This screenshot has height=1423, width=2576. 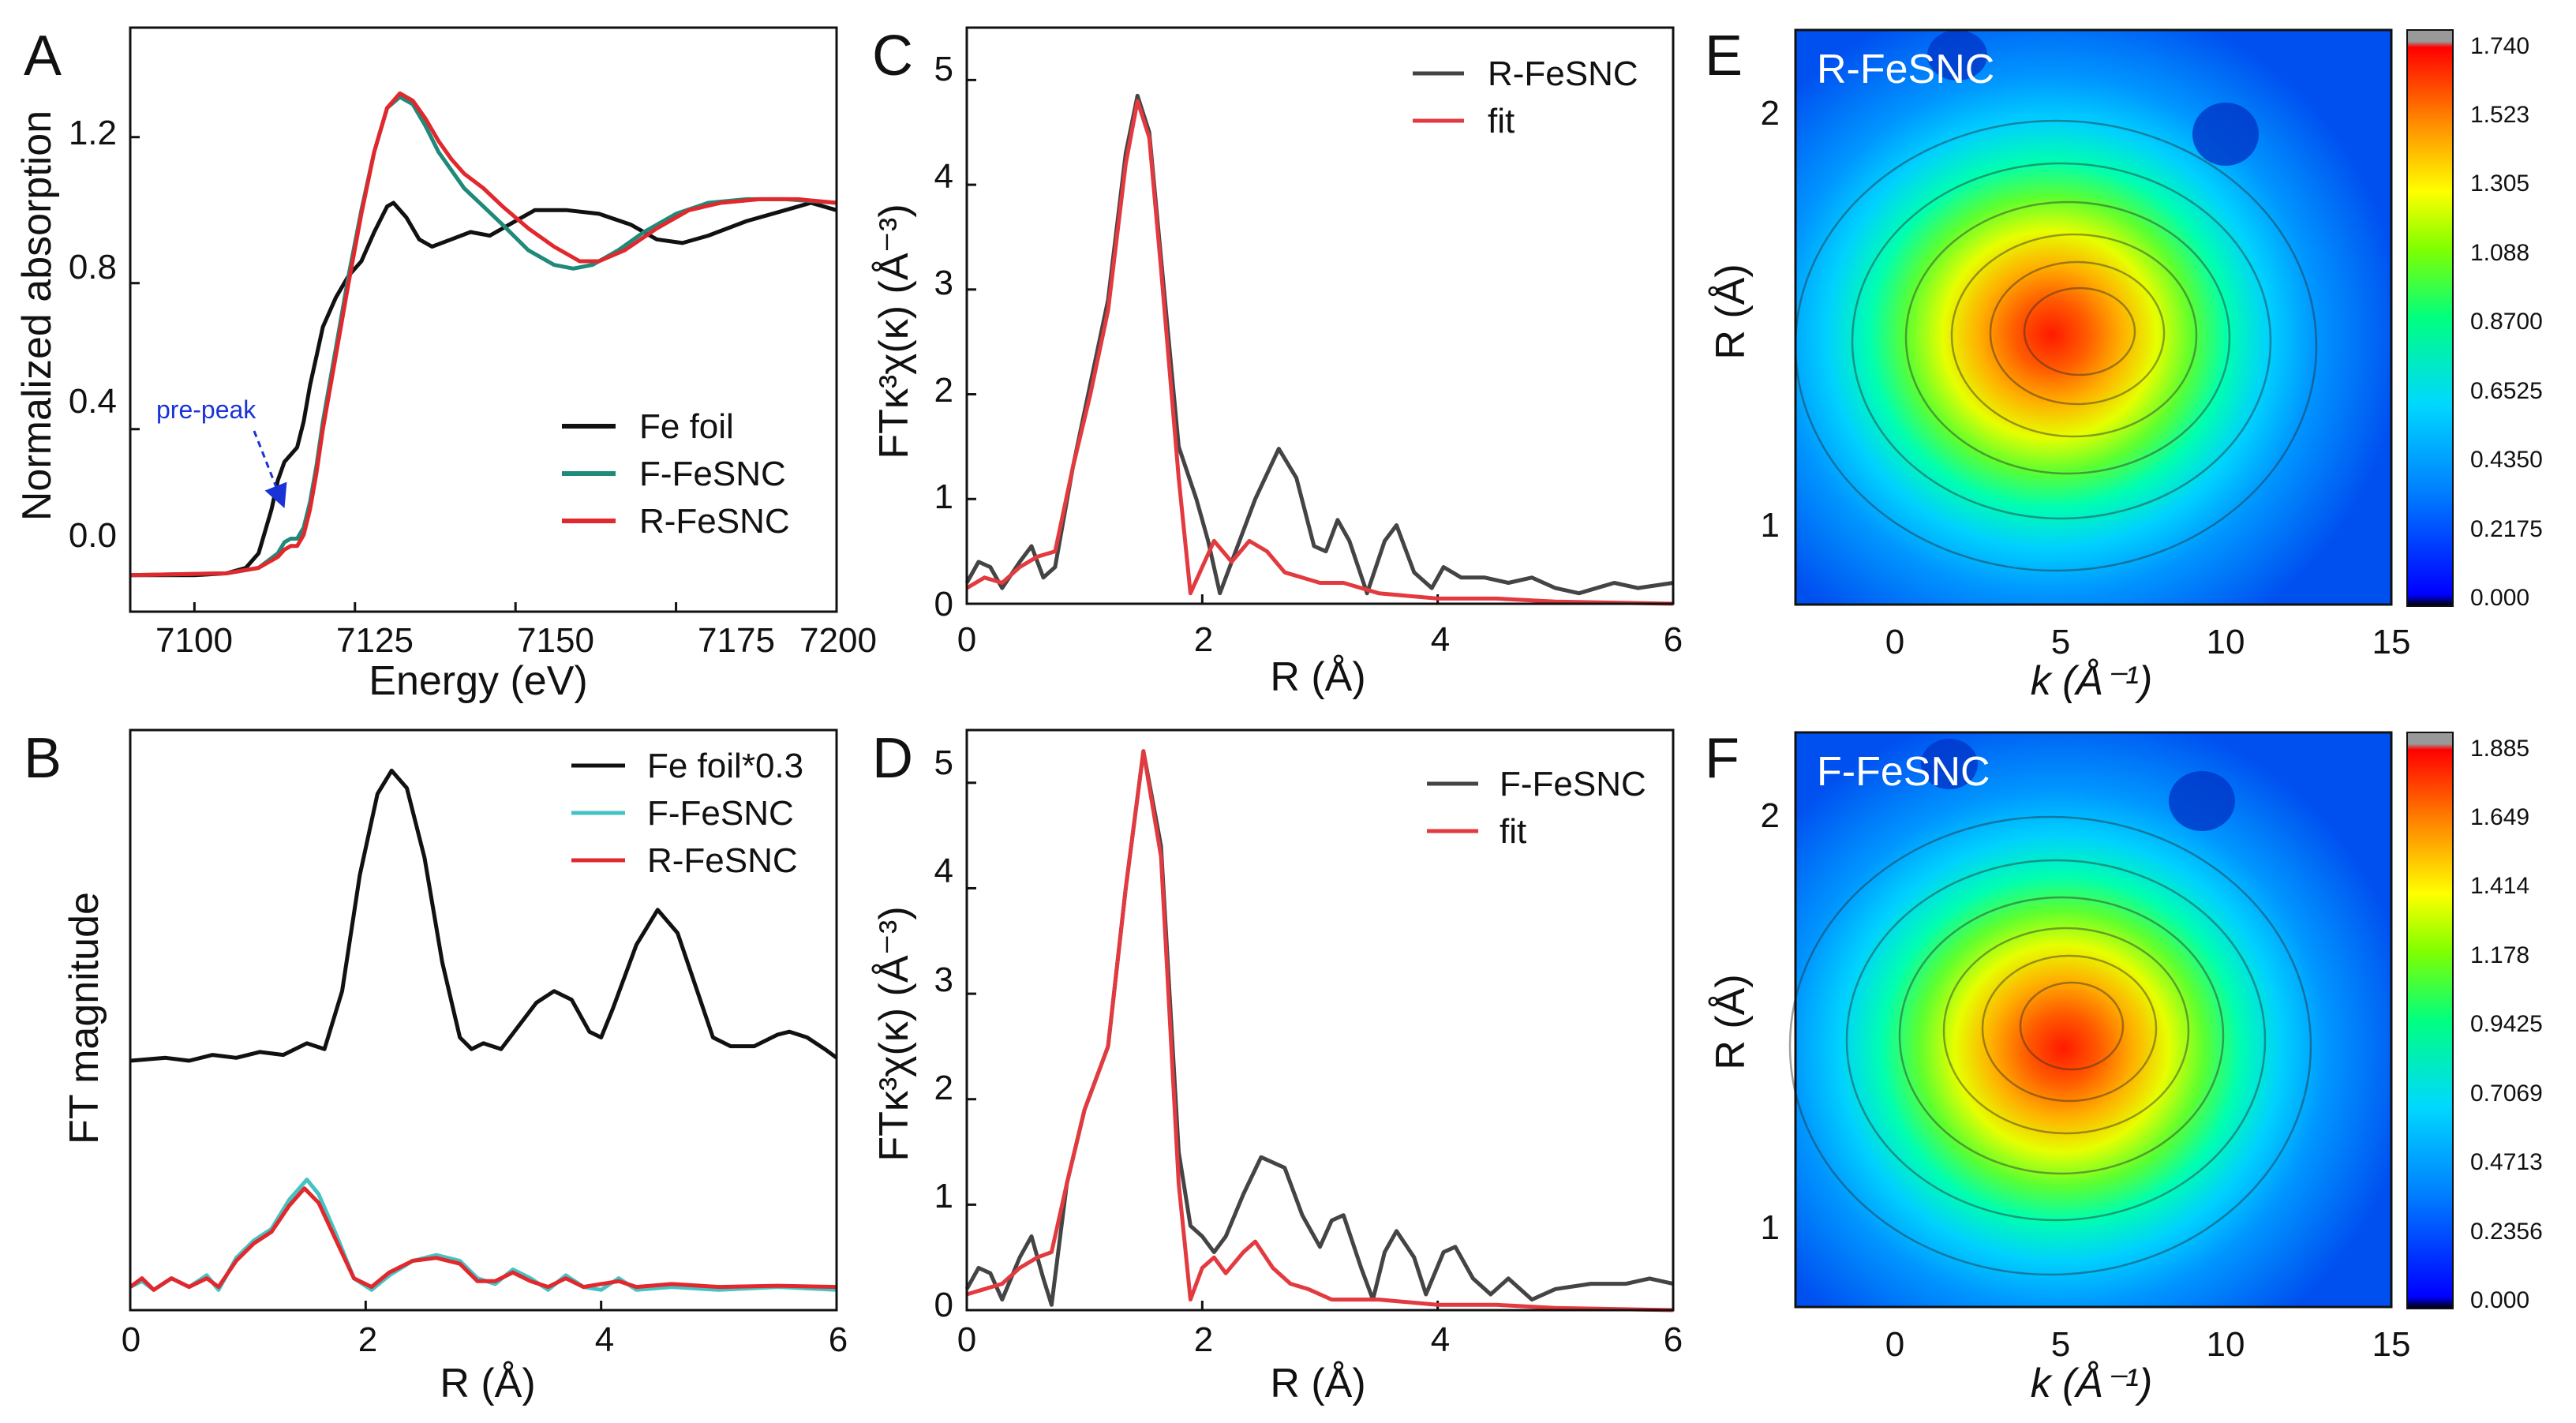 What do you see at coordinates (43, 758) in the screenshot?
I see `panel-label-b: B` at bounding box center [43, 758].